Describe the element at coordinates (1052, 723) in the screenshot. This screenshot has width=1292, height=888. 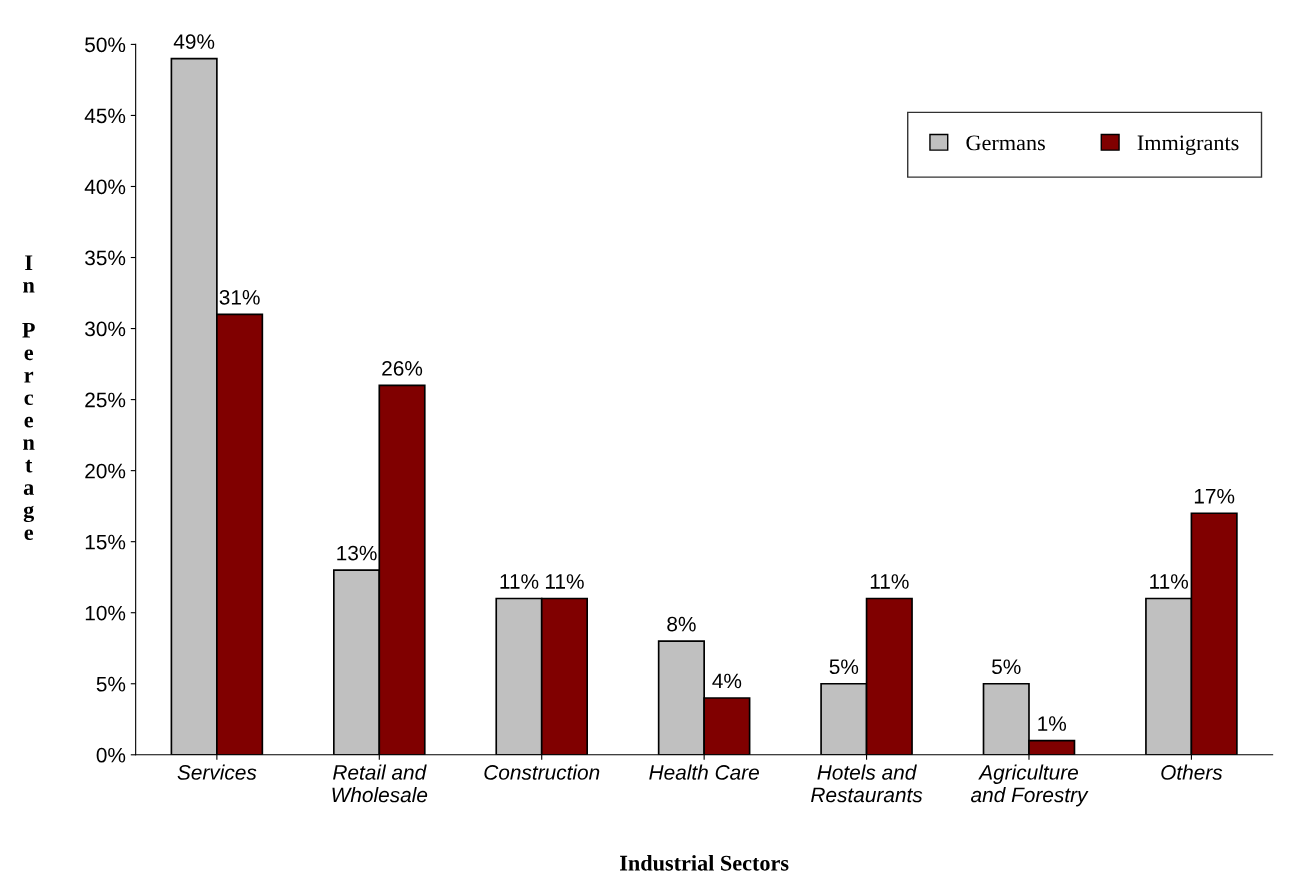
I see `data-label: 1%` at that location.